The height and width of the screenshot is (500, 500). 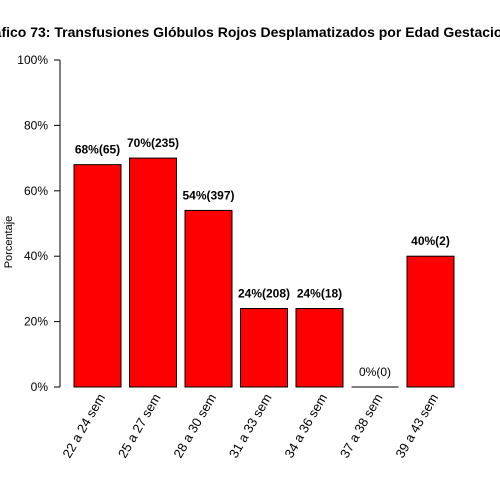 What do you see at coordinates (319, 294) in the screenshot?
I see `data-label: 24%(18)` at bounding box center [319, 294].